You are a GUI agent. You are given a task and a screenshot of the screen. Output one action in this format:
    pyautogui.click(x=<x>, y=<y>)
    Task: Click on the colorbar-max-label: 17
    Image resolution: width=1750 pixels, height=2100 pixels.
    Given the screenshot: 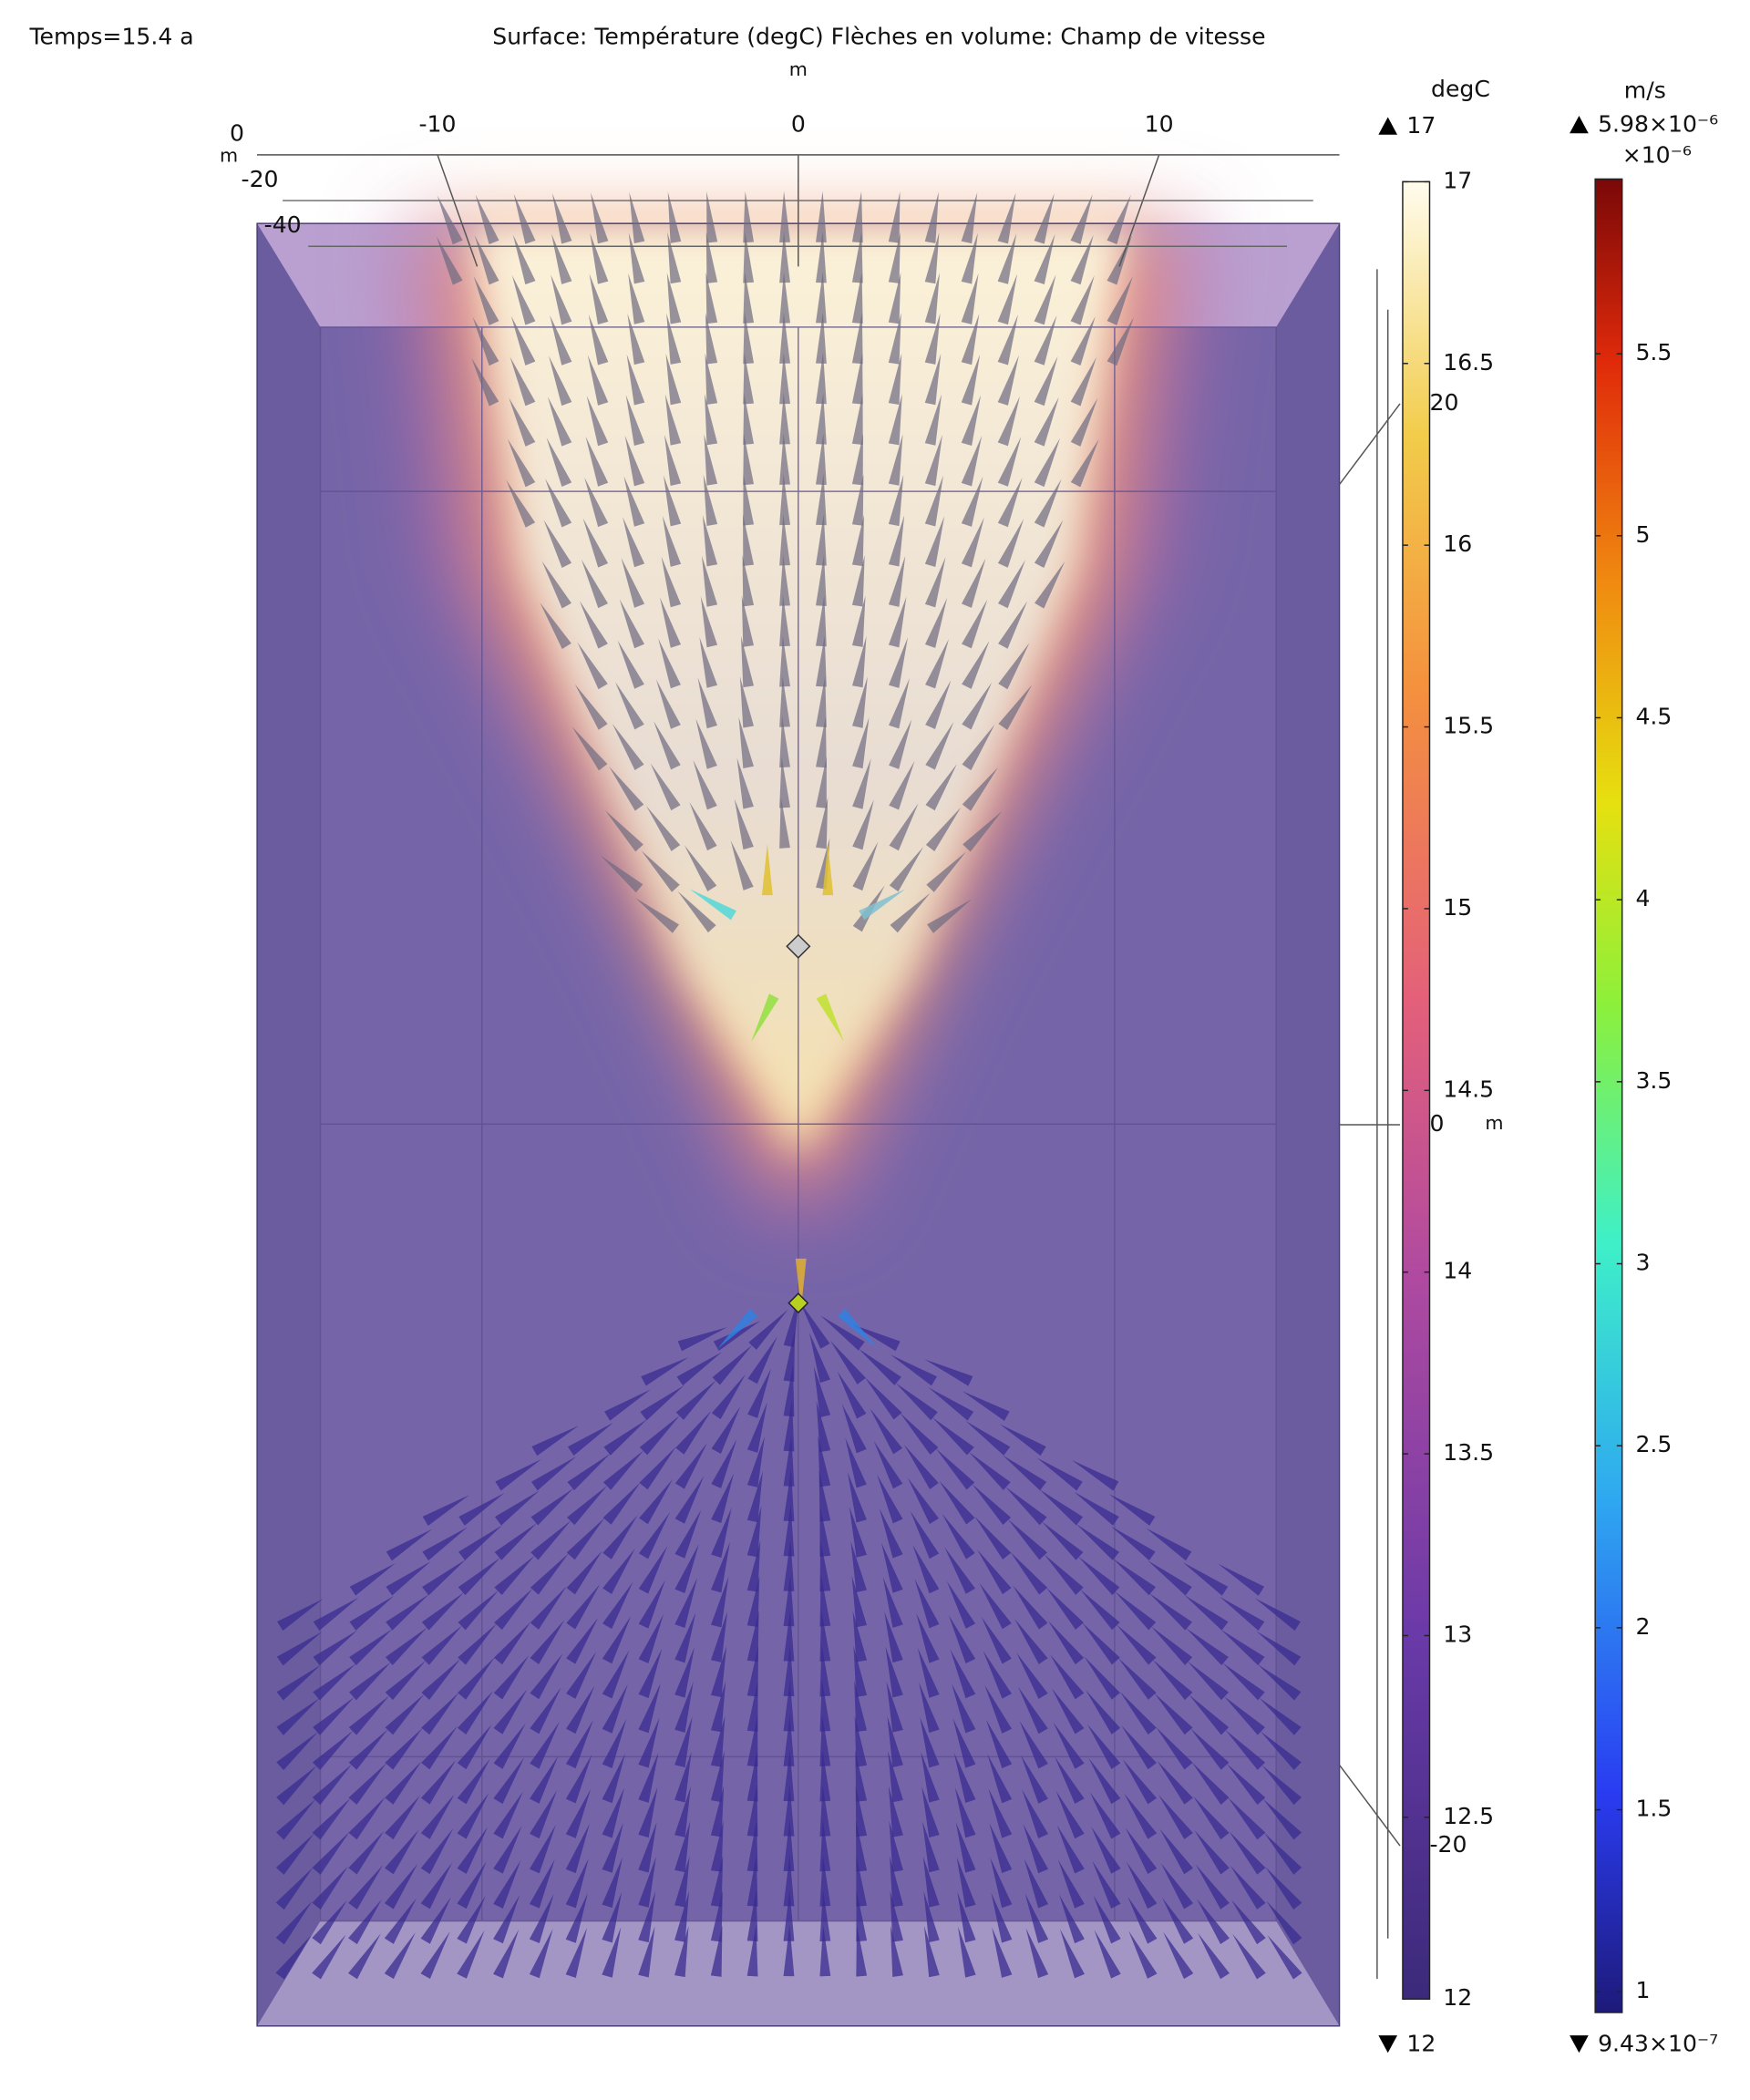 What is the action you would take?
    pyautogui.click(x=1421, y=126)
    